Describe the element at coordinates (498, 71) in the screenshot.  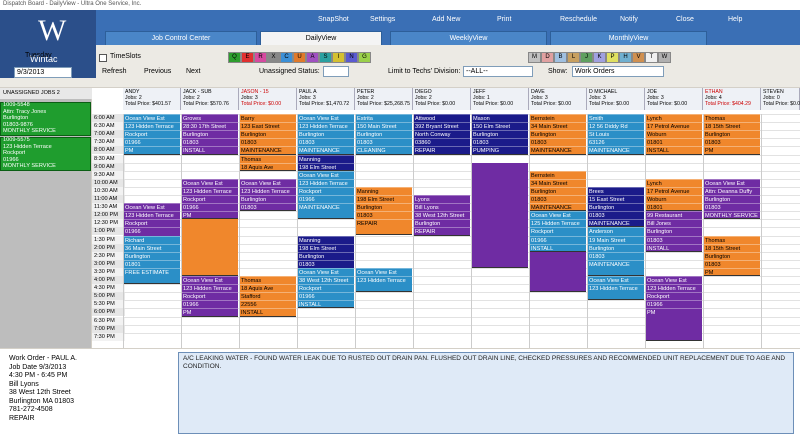
I see `division-select: --ALL--` at that location.